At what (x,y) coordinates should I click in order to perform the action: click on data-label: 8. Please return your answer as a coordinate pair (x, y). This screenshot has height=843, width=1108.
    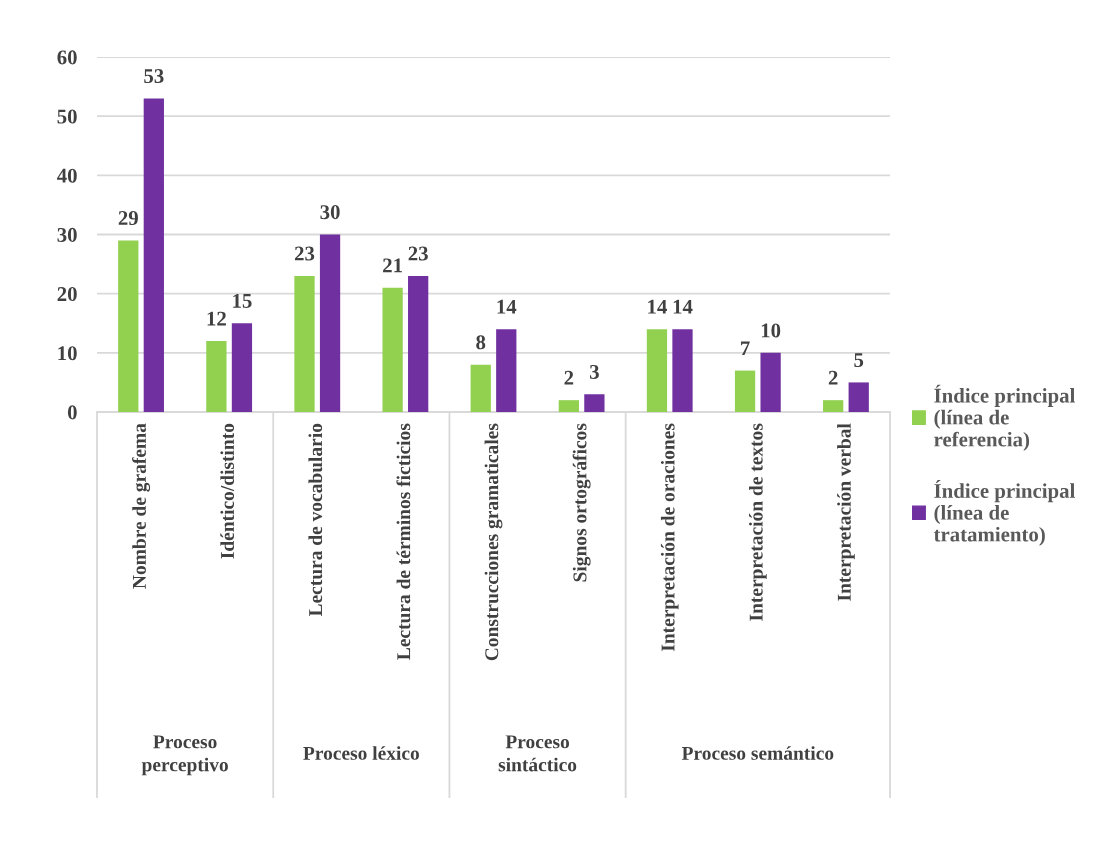
    Looking at the image, I should click on (481, 342).